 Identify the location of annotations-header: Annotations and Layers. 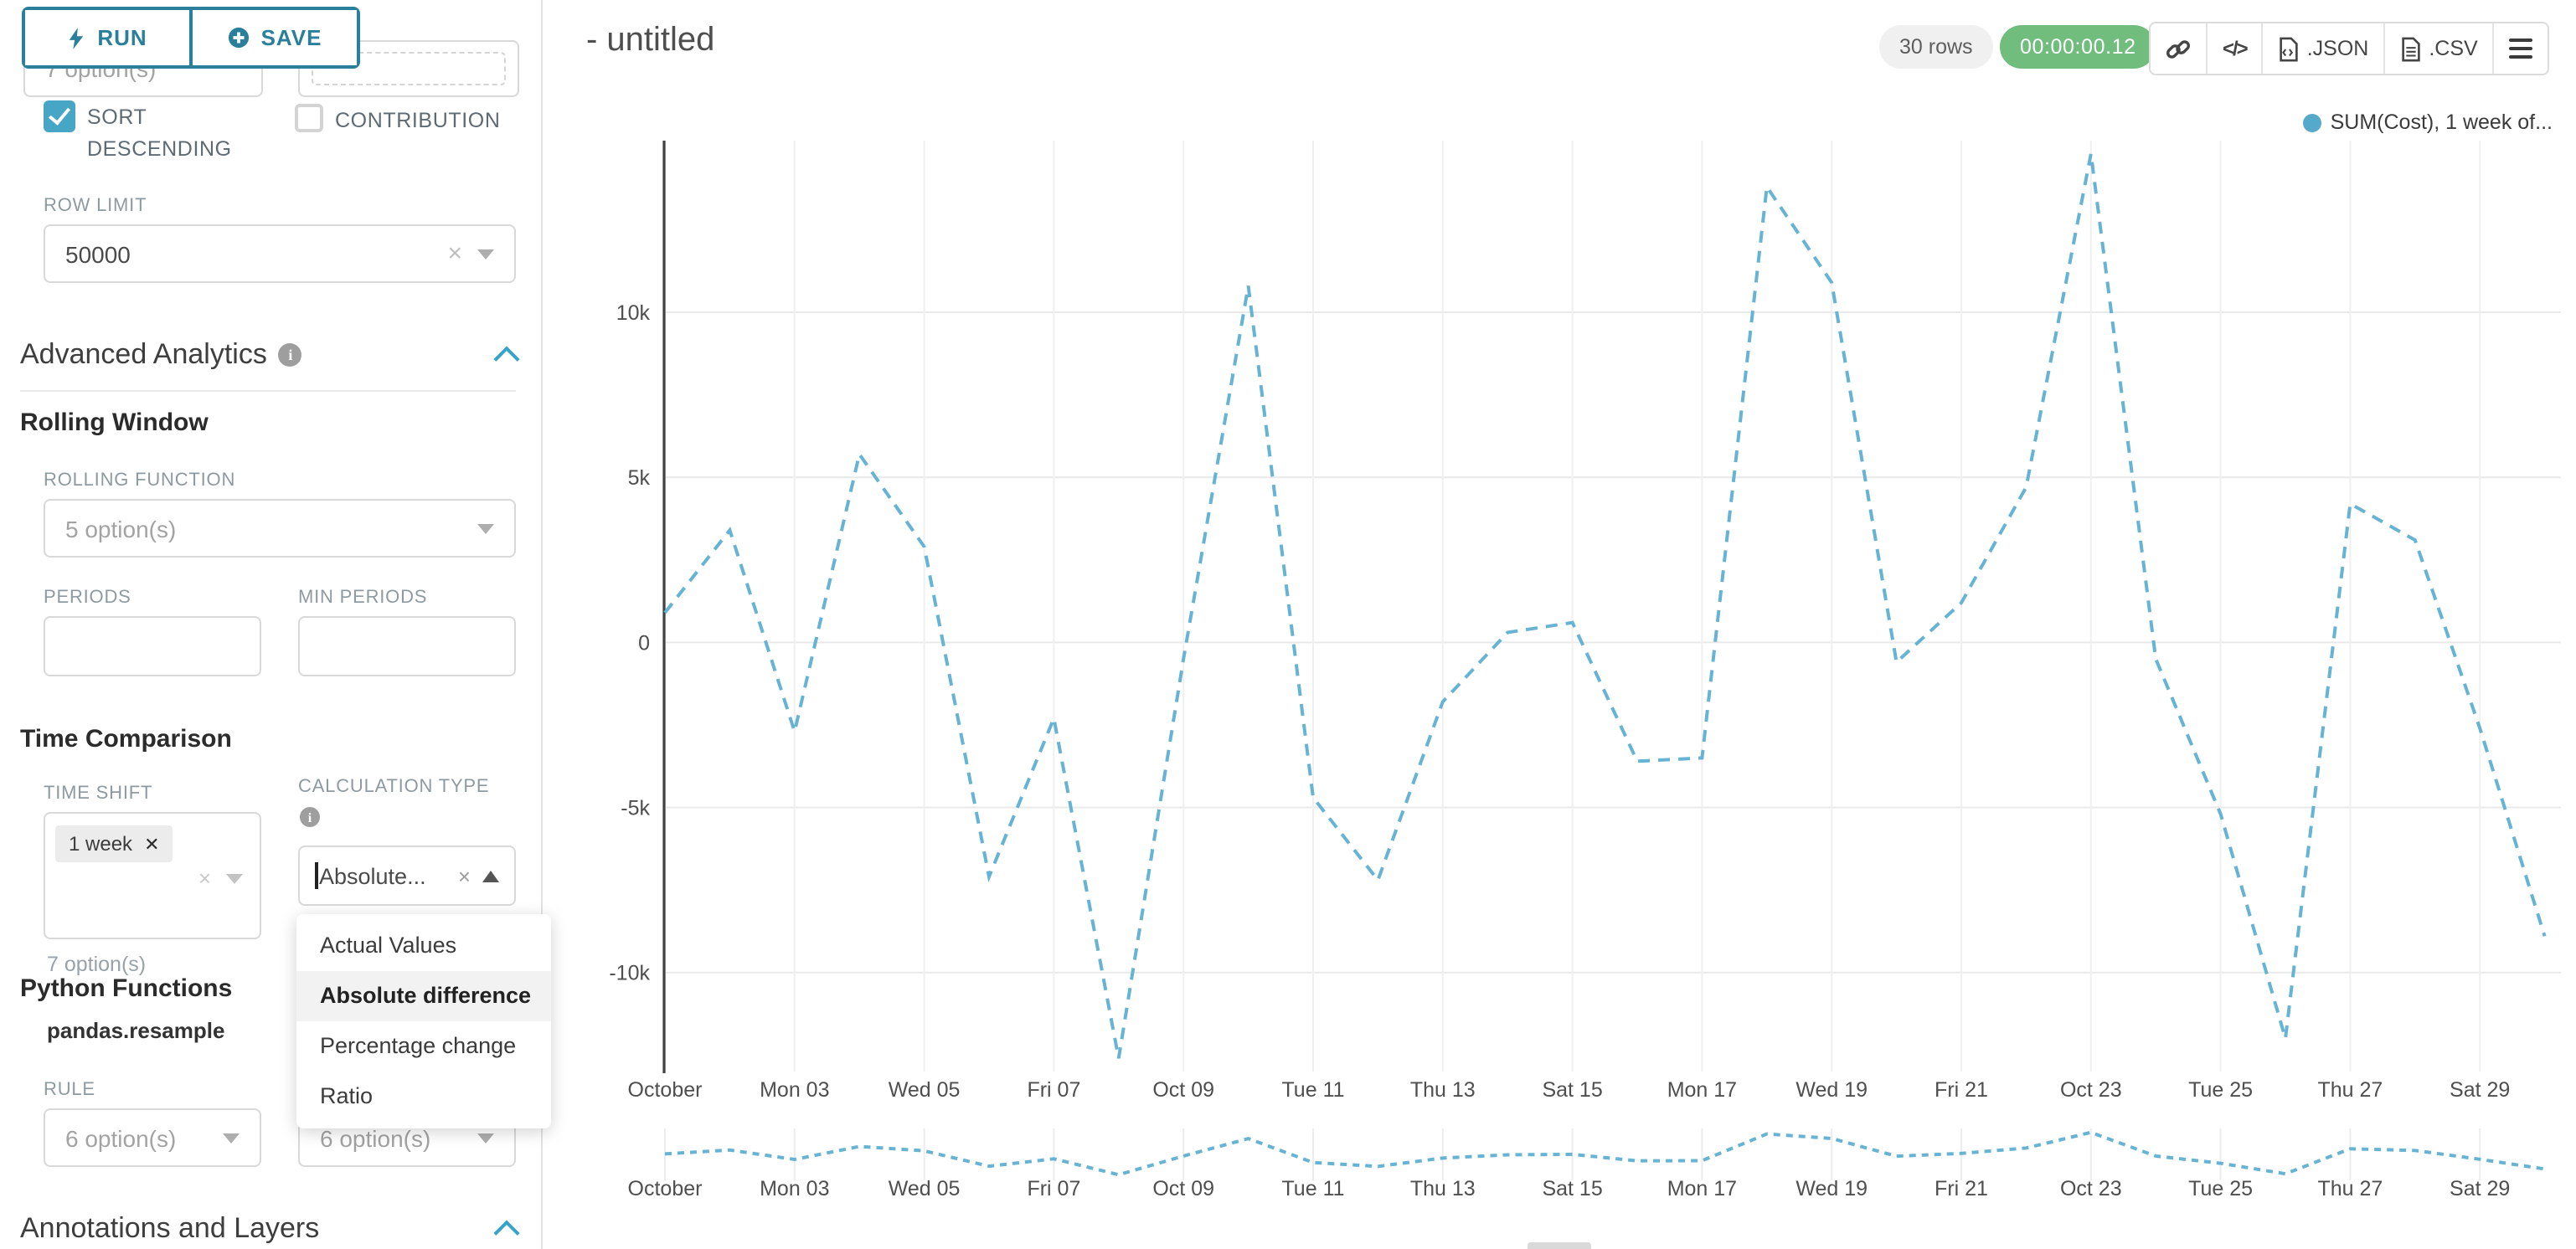
(270, 1229).